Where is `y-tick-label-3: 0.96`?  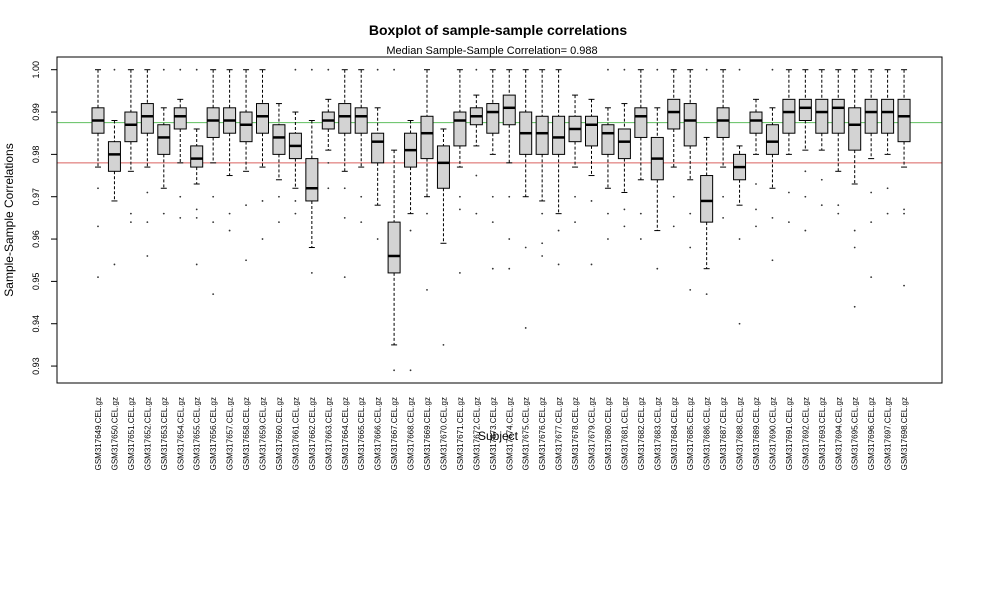 y-tick-label-3: 0.96 is located at coordinates (36, 239).